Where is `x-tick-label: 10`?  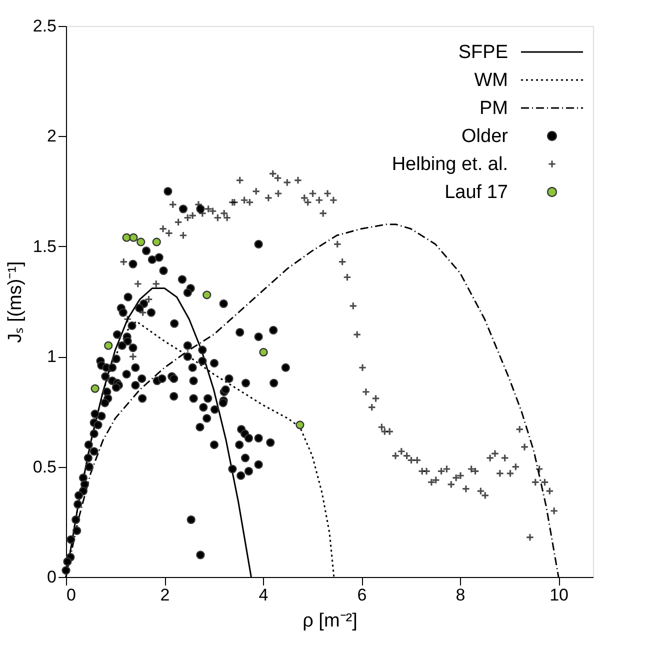 x-tick-label: 10 is located at coordinates (559, 595).